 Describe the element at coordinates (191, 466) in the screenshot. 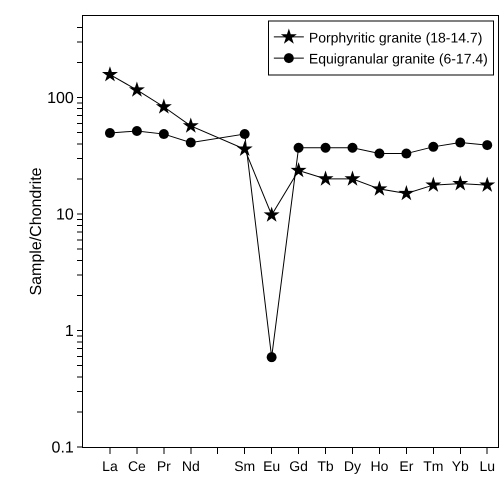

I see `x-tick-label: Nd` at that location.